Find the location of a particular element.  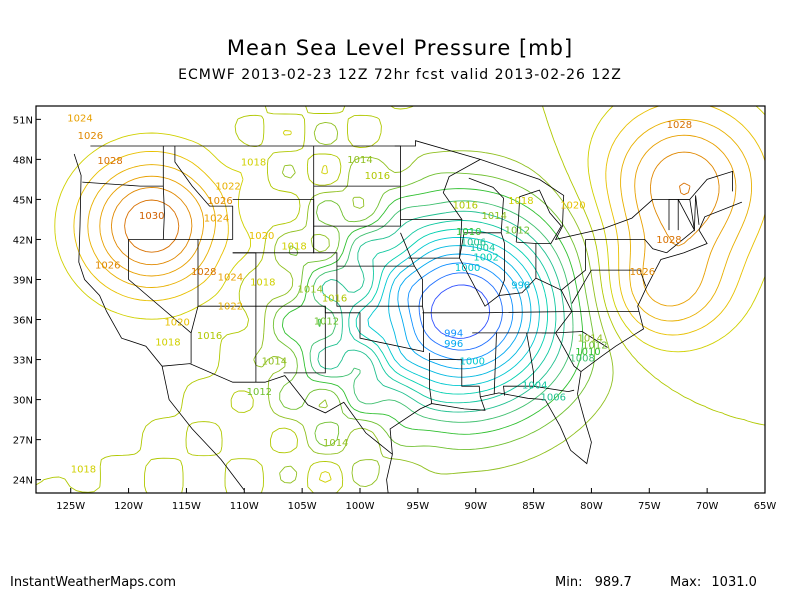

min-value: 989.7 is located at coordinates (613, 582).